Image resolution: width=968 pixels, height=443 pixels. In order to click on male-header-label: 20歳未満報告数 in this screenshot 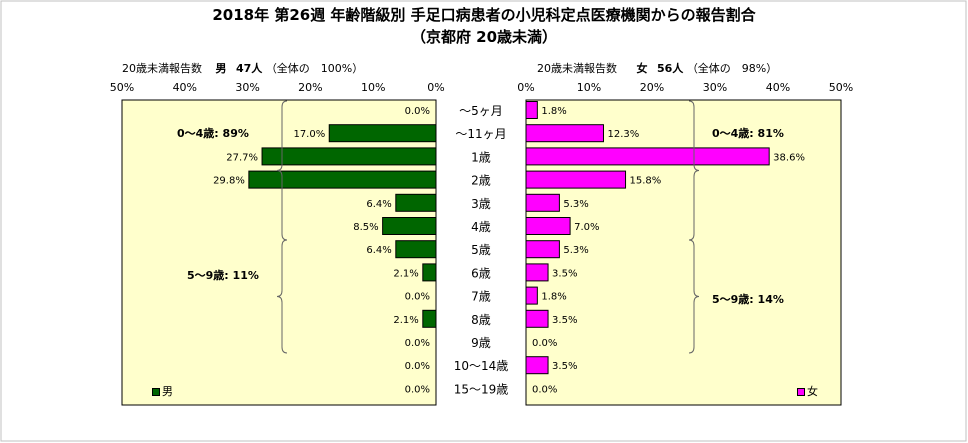, I will do `click(162, 68)`.